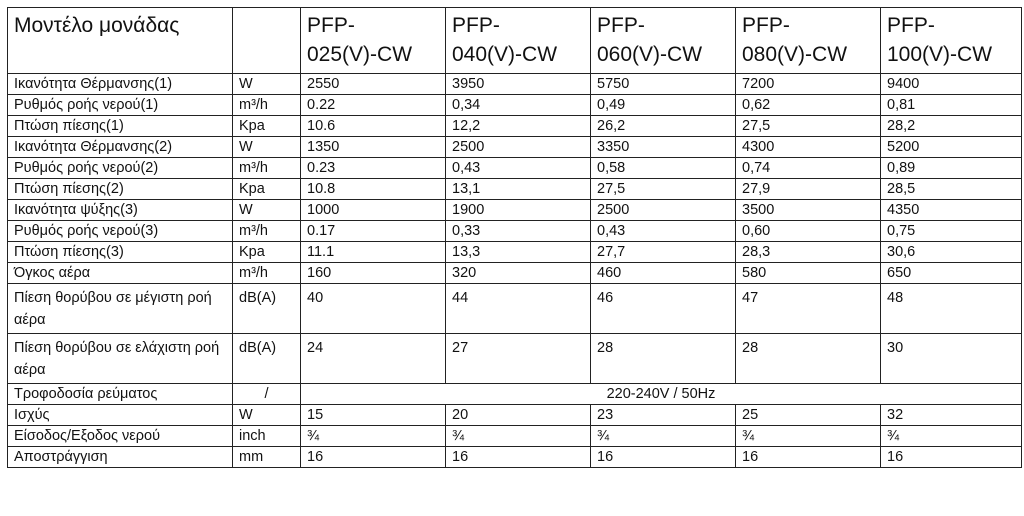 Image resolution: width=1024 pixels, height=516 pixels. Describe the element at coordinates (808, 189) in the screenshot. I see `cell-value: 27,9` at that location.